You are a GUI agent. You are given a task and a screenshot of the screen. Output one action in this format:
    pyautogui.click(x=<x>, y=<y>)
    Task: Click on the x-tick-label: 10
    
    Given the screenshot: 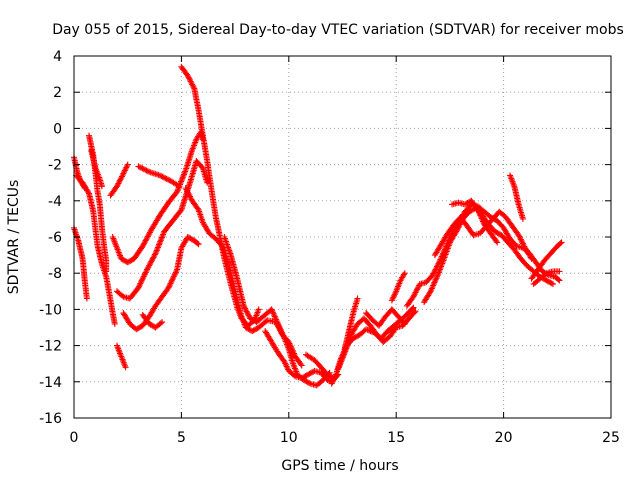 What is the action you would take?
    pyautogui.click(x=289, y=438)
    